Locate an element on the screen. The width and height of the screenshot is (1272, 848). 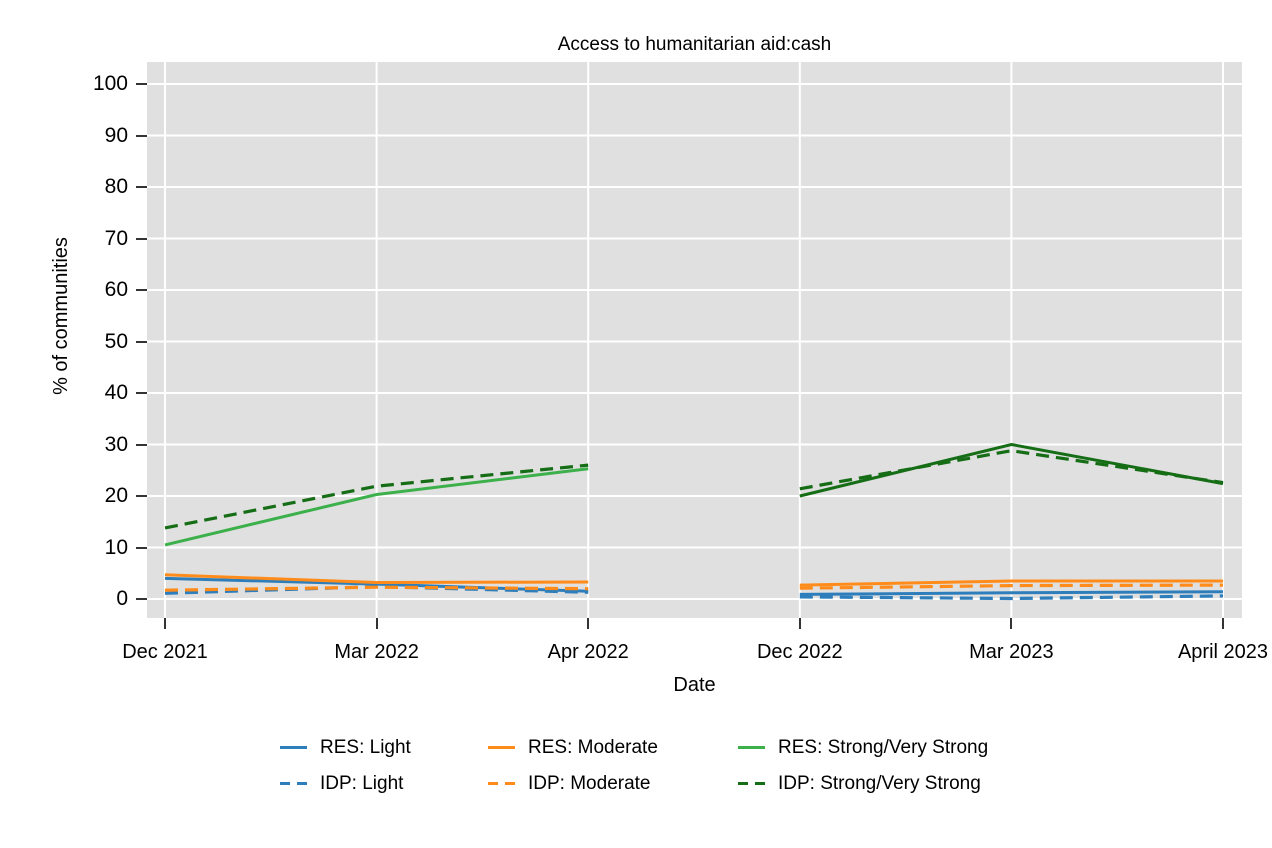
legend-label: RES: Moderate is located at coordinates (593, 747).